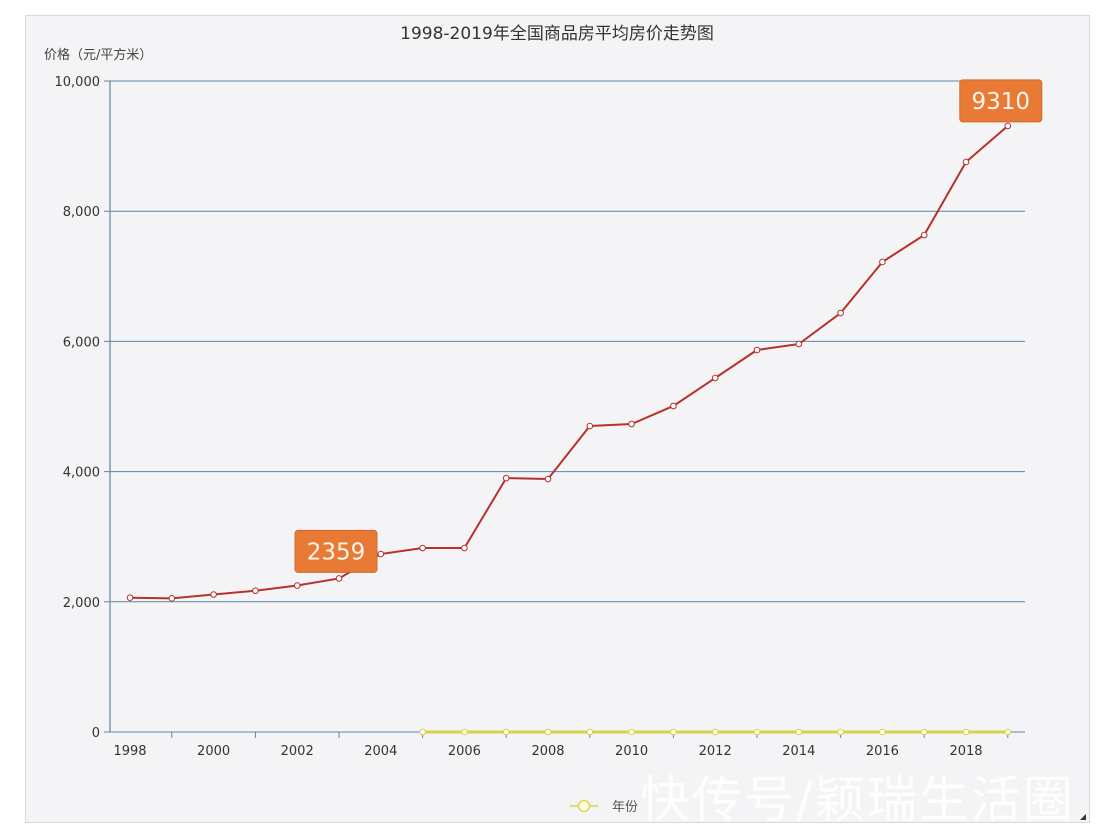  What do you see at coordinates (715, 751) in the screenshot?
I see `x-tick-label: 2012` at bounding box center [715, 751].